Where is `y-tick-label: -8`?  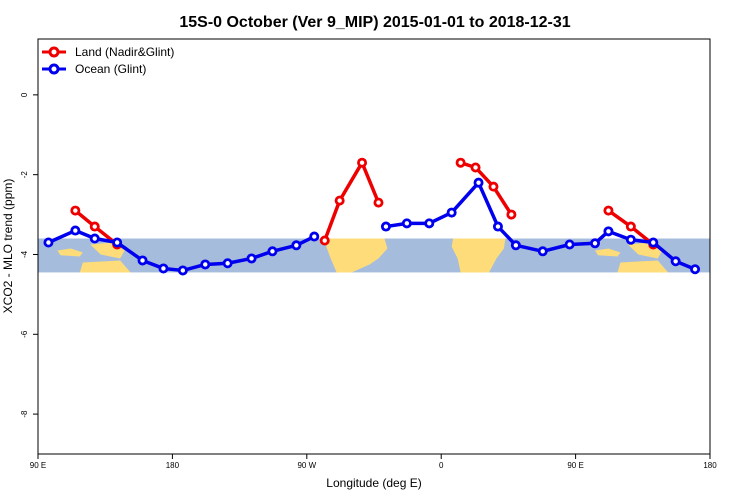 y-tick-label: -8 is located at coordinates (24, 414).